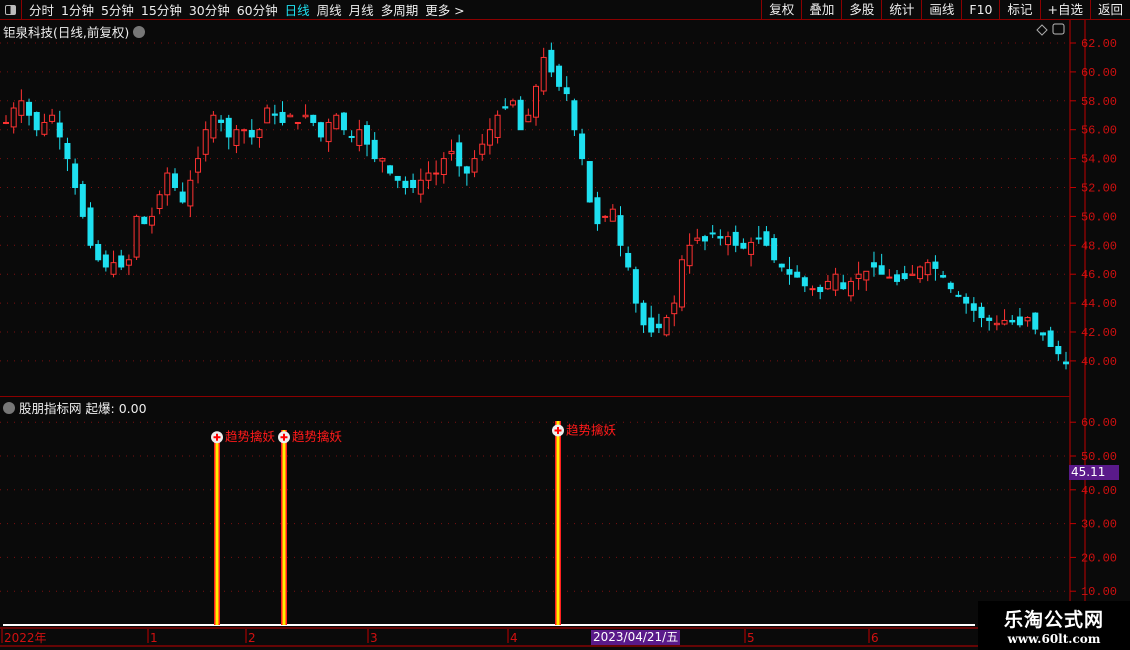 The height and width of the screenshot is (650, 1130). I want to click on date-label: 5, so click(751, 638).